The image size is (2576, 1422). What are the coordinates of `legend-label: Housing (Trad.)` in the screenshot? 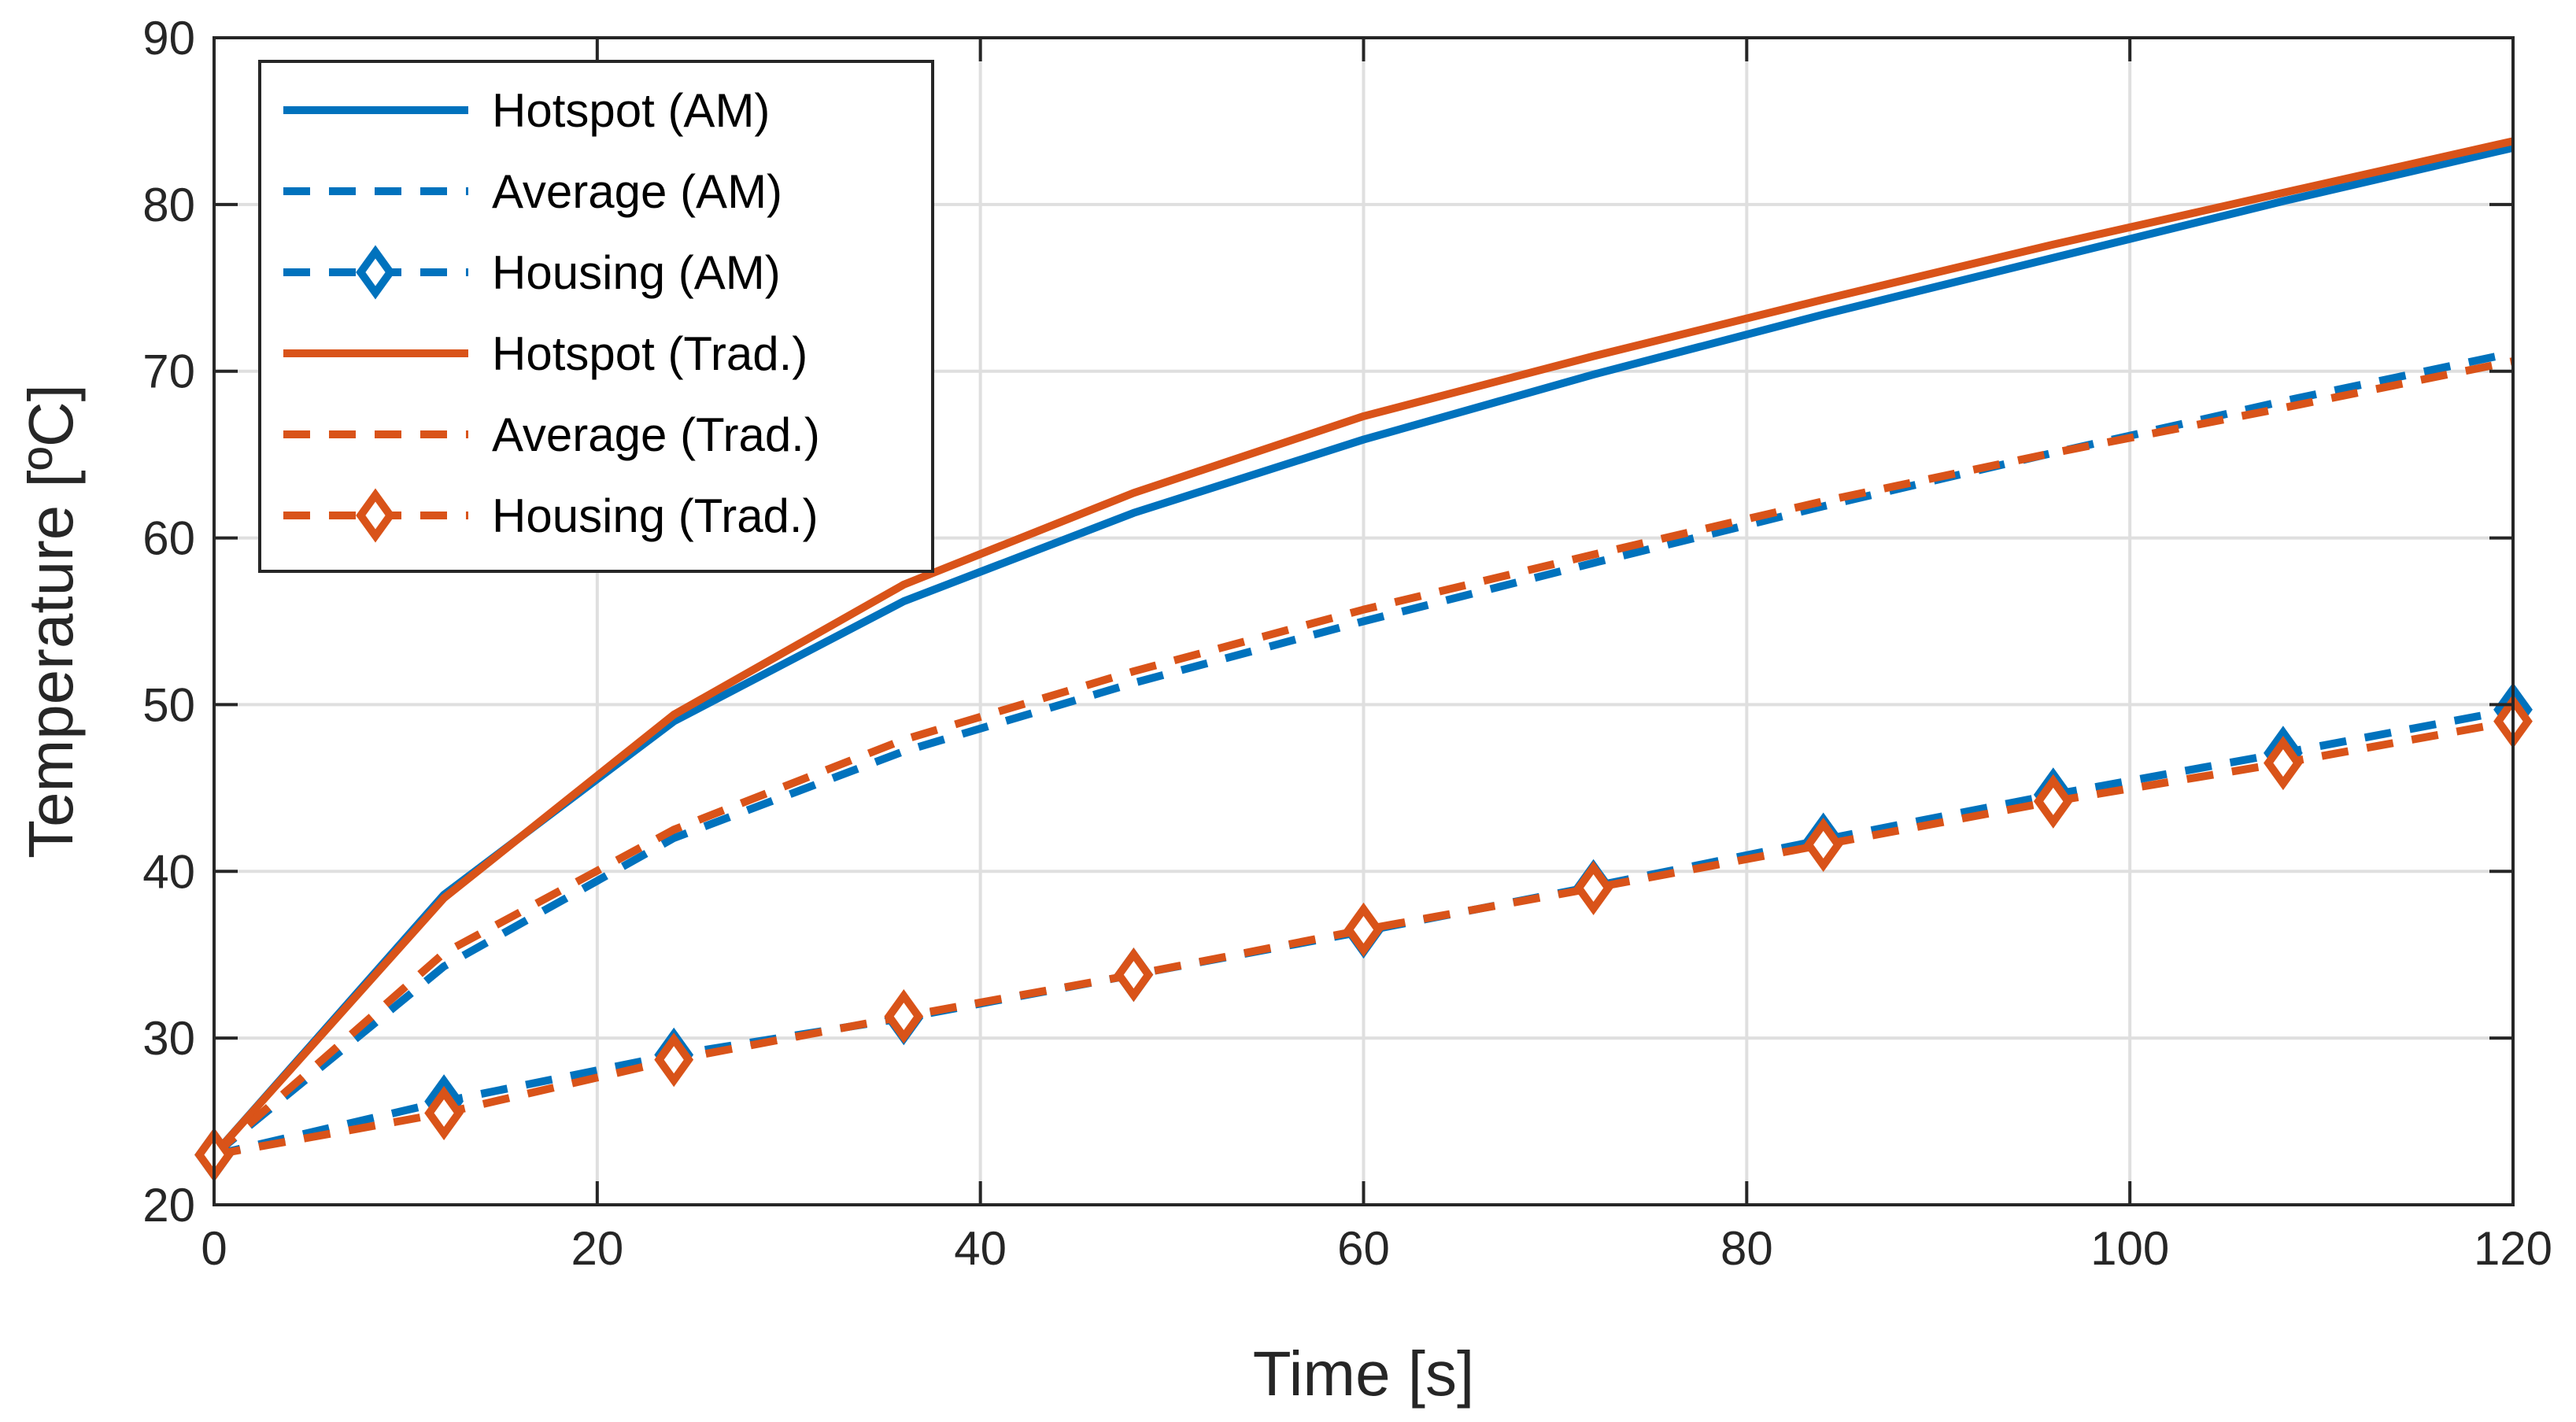 It's located at (655, 515).